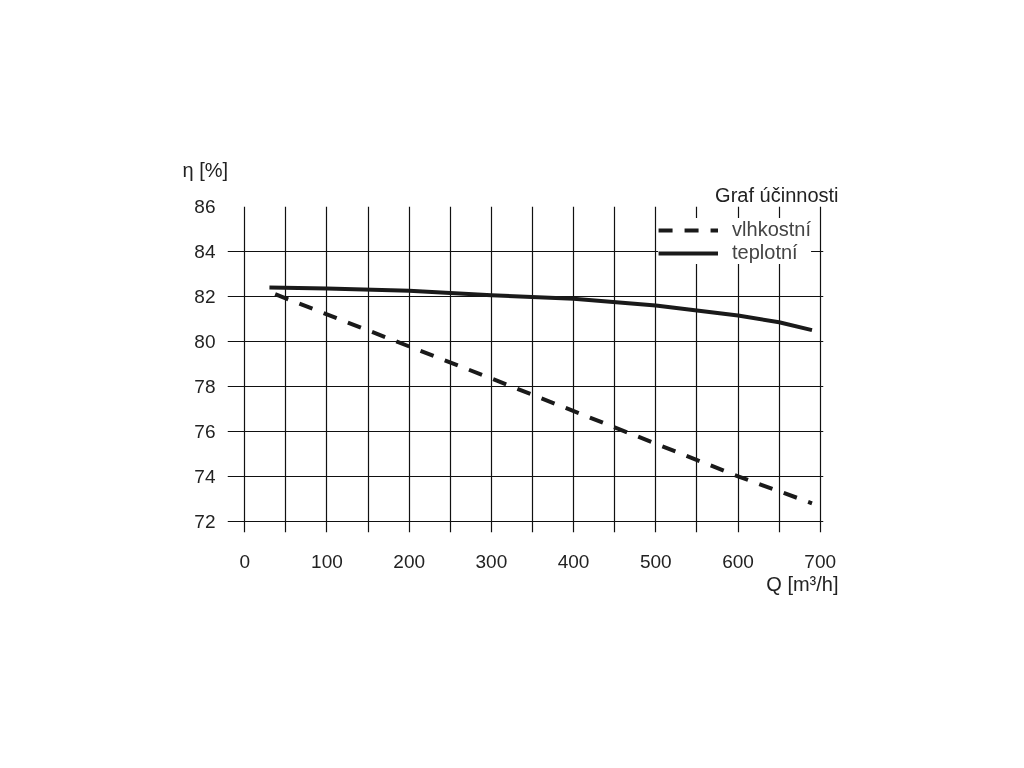 The height and width of the screenshot is (768, 1024). What do you see at coordinates (245, 561) in the screenshot?
I see `x-tick-label: 0` at bounding box center [245, 561].